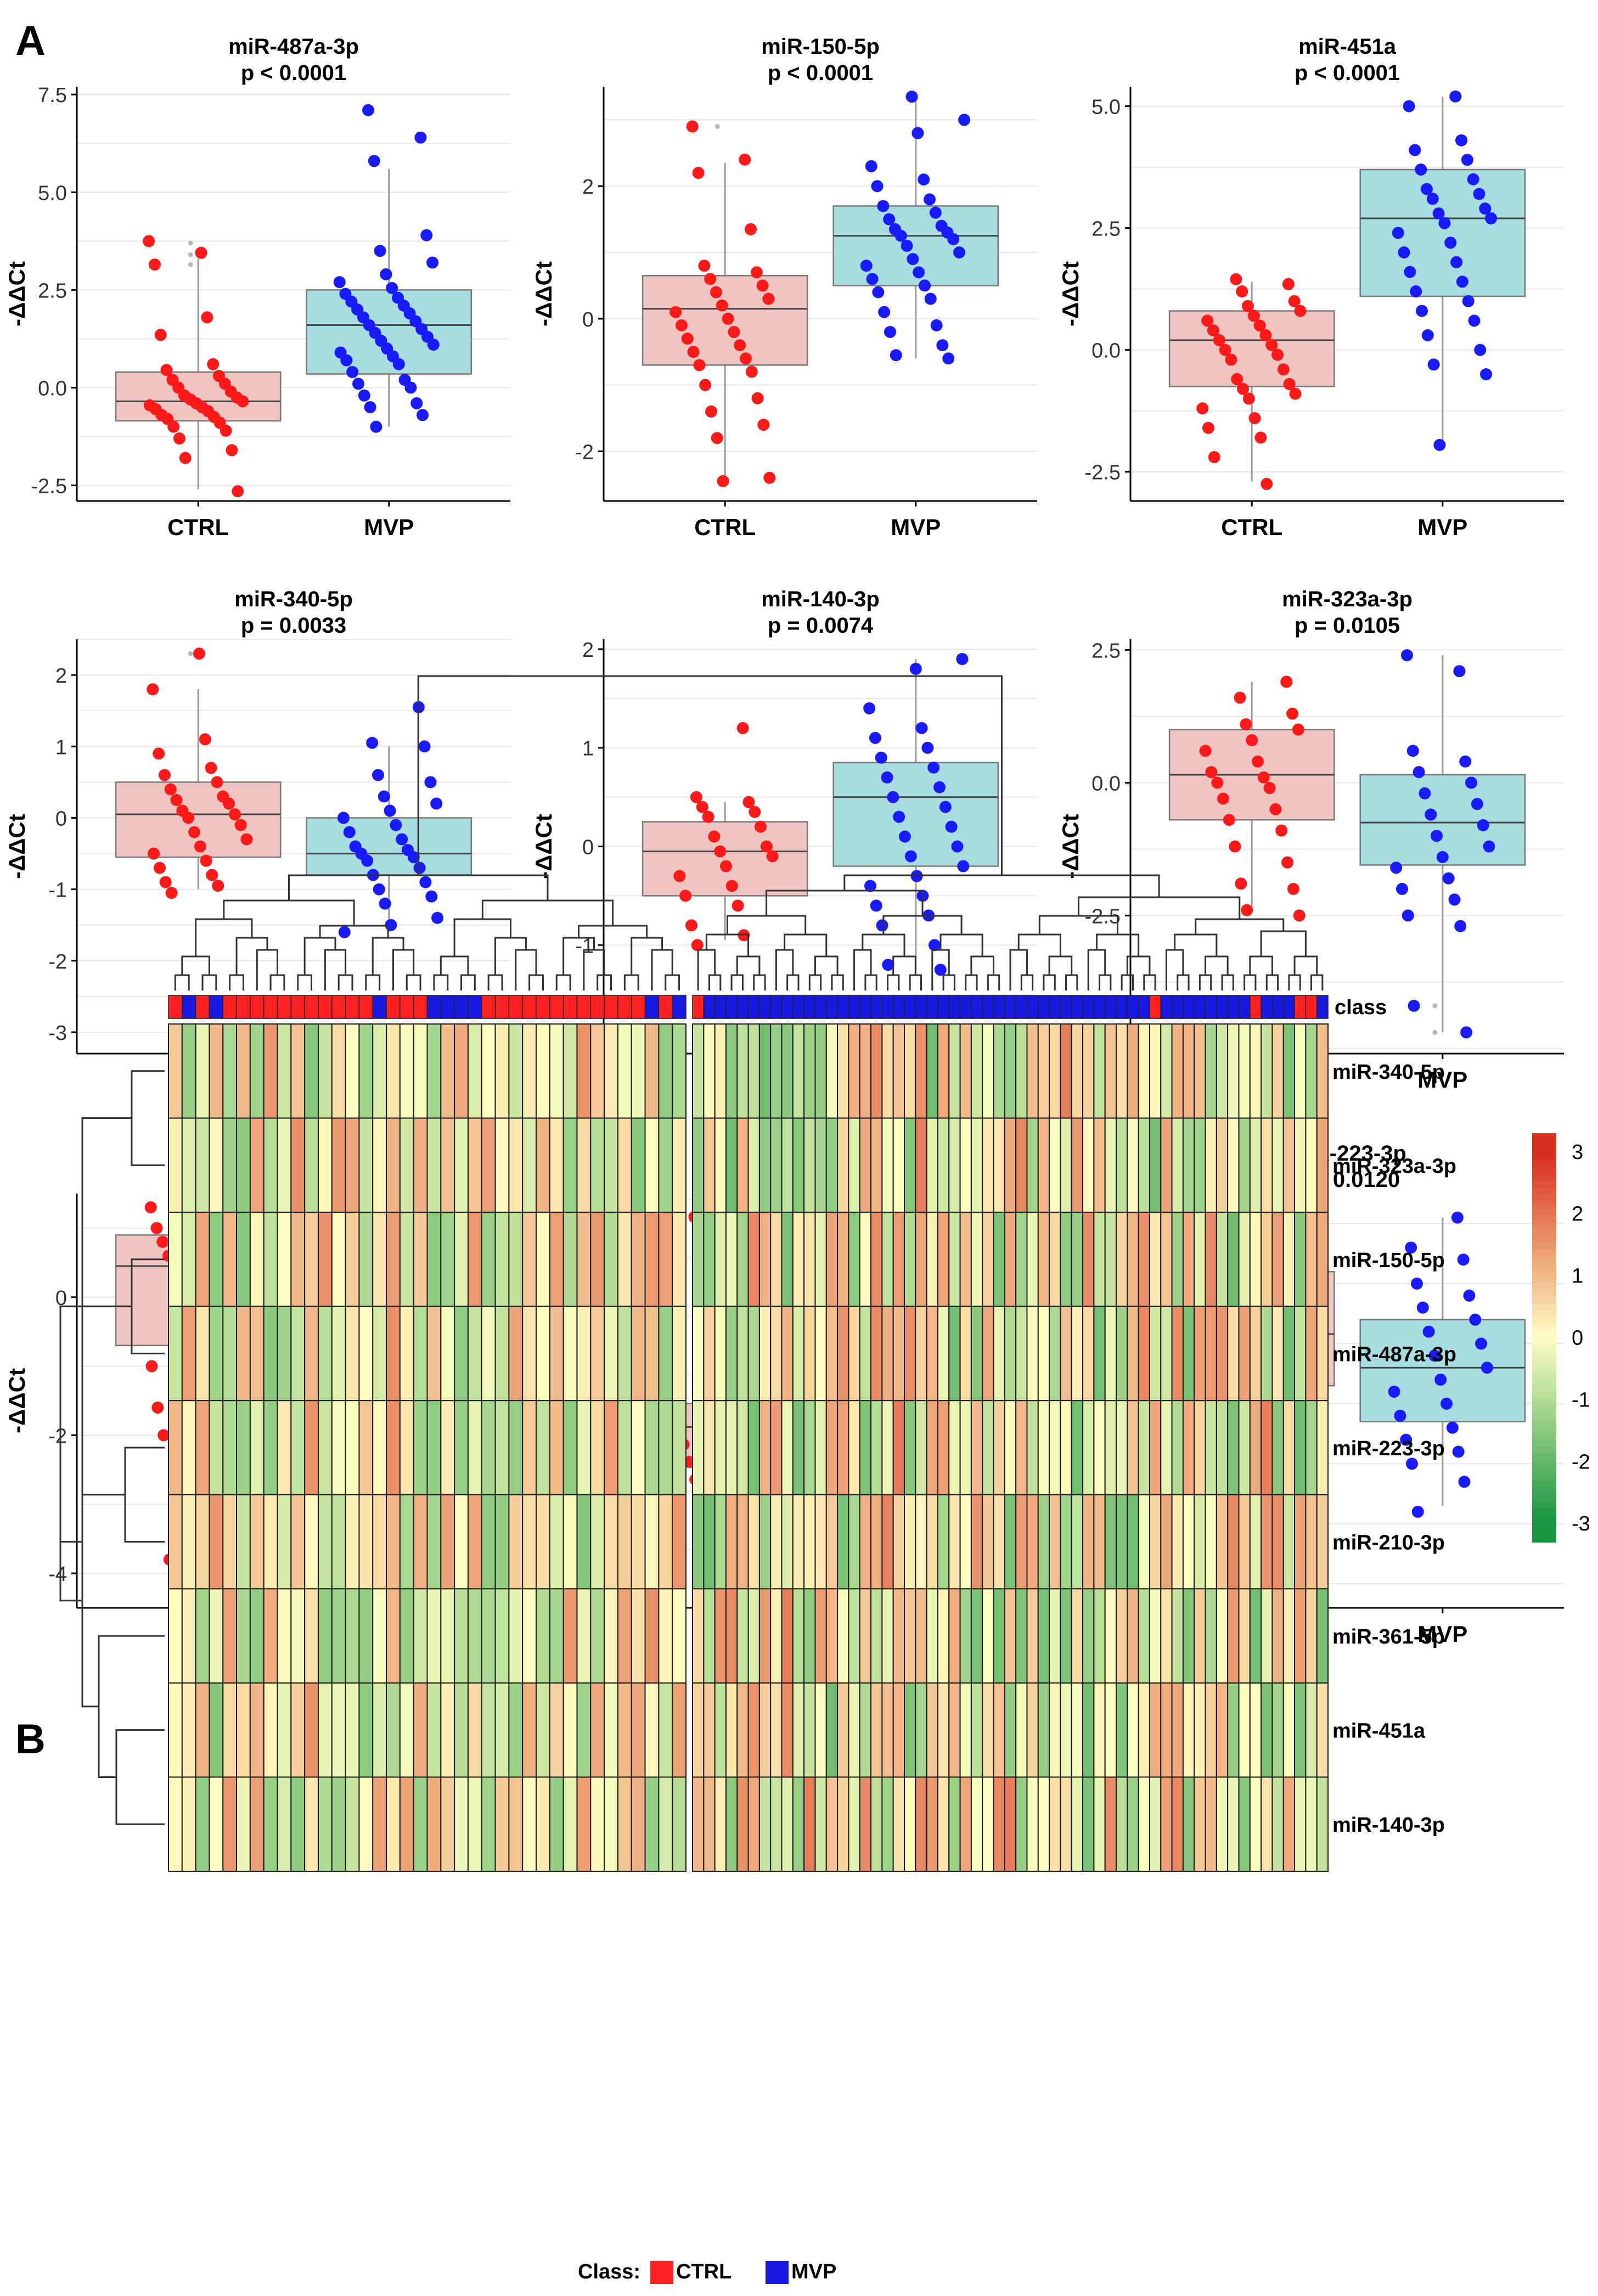 The width and height of the screenshot is (1598, 2296). I want to click on plot-title: miR-487a-3p, so click(293, 47).